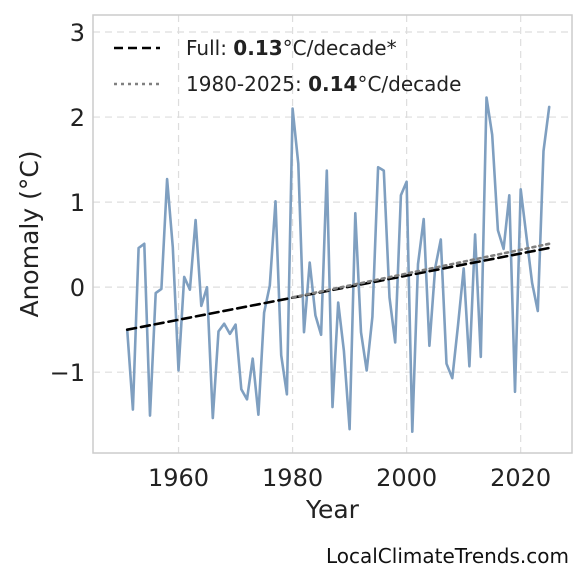 The width and height of the screenshot is (585, 580). Describe the element at coordinates (447, 556) in the screenshot. I see `watermark-text: LocalClimateTrends.com` at that location.